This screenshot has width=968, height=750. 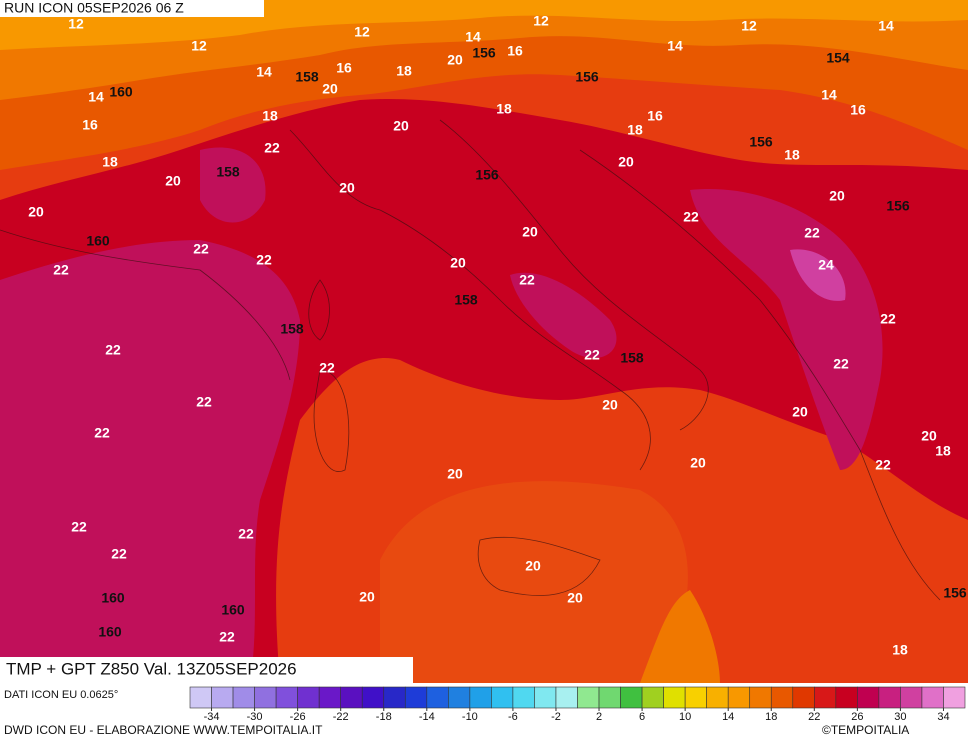 What do you see at coordinates (331, 420) in the screenshot?
I see `coast-sardinia` at bounding box center [331, 420].